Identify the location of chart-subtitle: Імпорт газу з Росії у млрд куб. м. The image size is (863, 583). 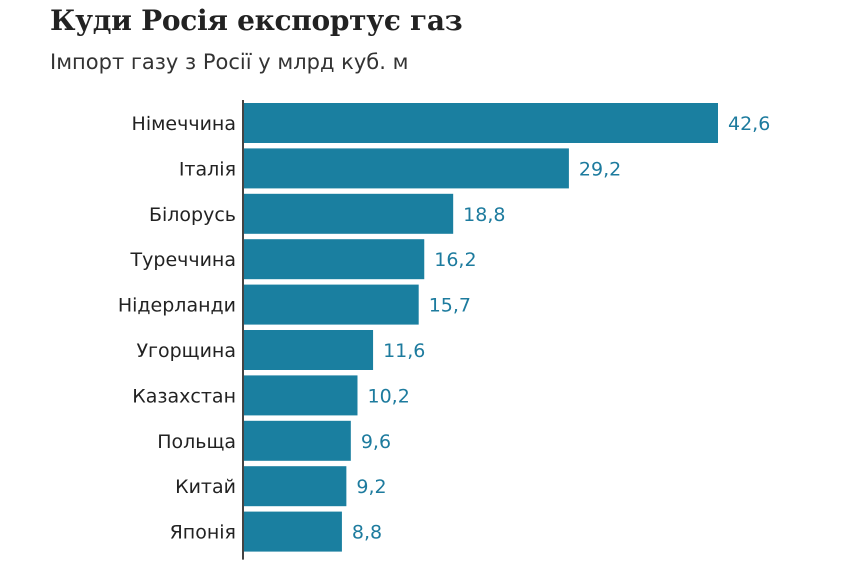
(229, 62).